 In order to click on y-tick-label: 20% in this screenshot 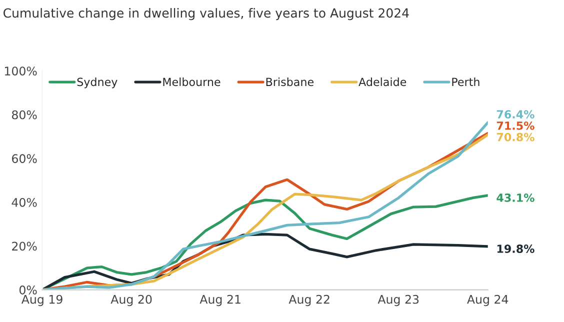, I will do `click(24, 246)`.